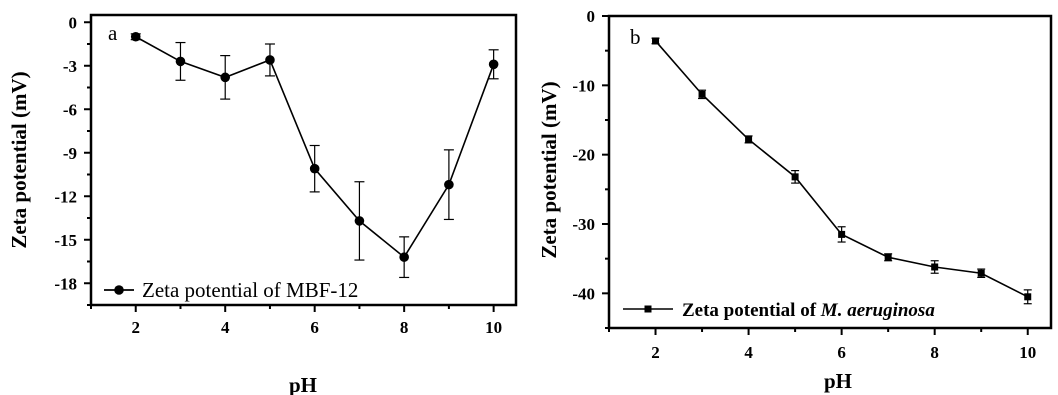 The height and width of the screenshot is (395, 1058). I want to click on a-x-tick-label: 4, so click(225, 327).